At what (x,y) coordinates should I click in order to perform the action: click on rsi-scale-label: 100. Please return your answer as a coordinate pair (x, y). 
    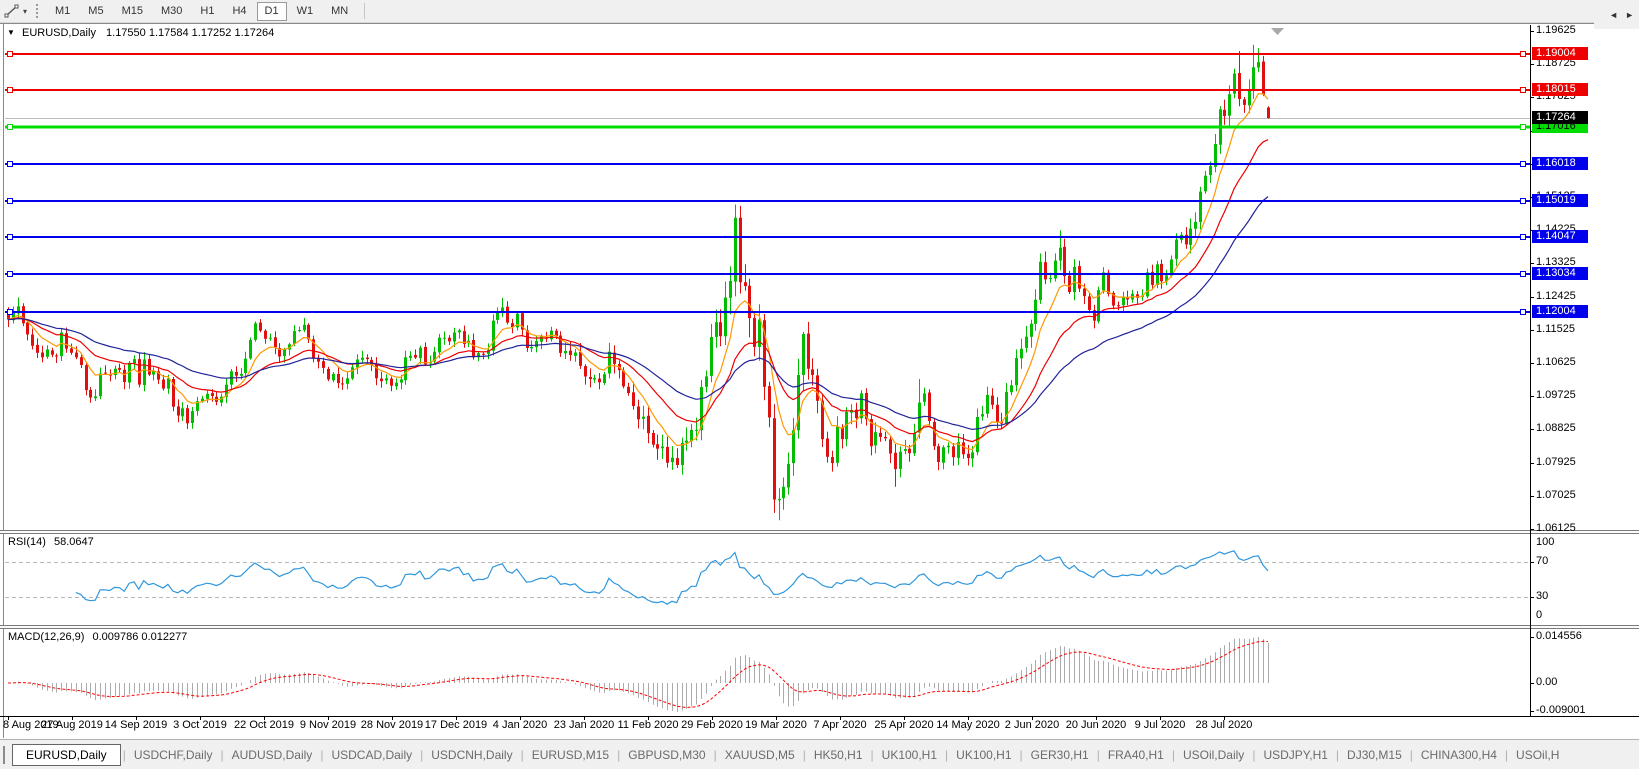
    Looking at the image, I should click on (1545, 542).